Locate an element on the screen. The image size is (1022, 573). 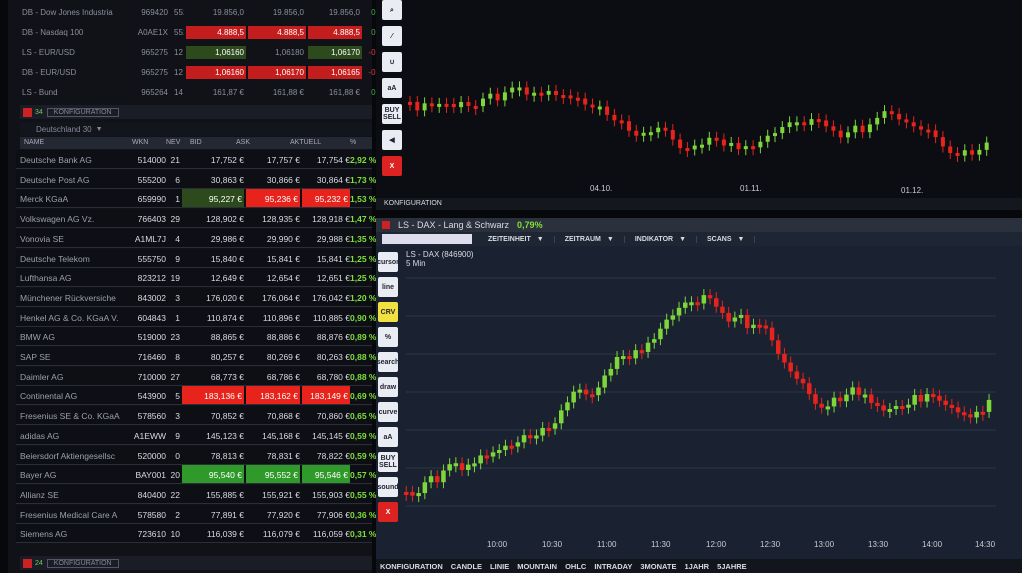
cell-ask: 70,868 € is located at coordinates (283, 416).